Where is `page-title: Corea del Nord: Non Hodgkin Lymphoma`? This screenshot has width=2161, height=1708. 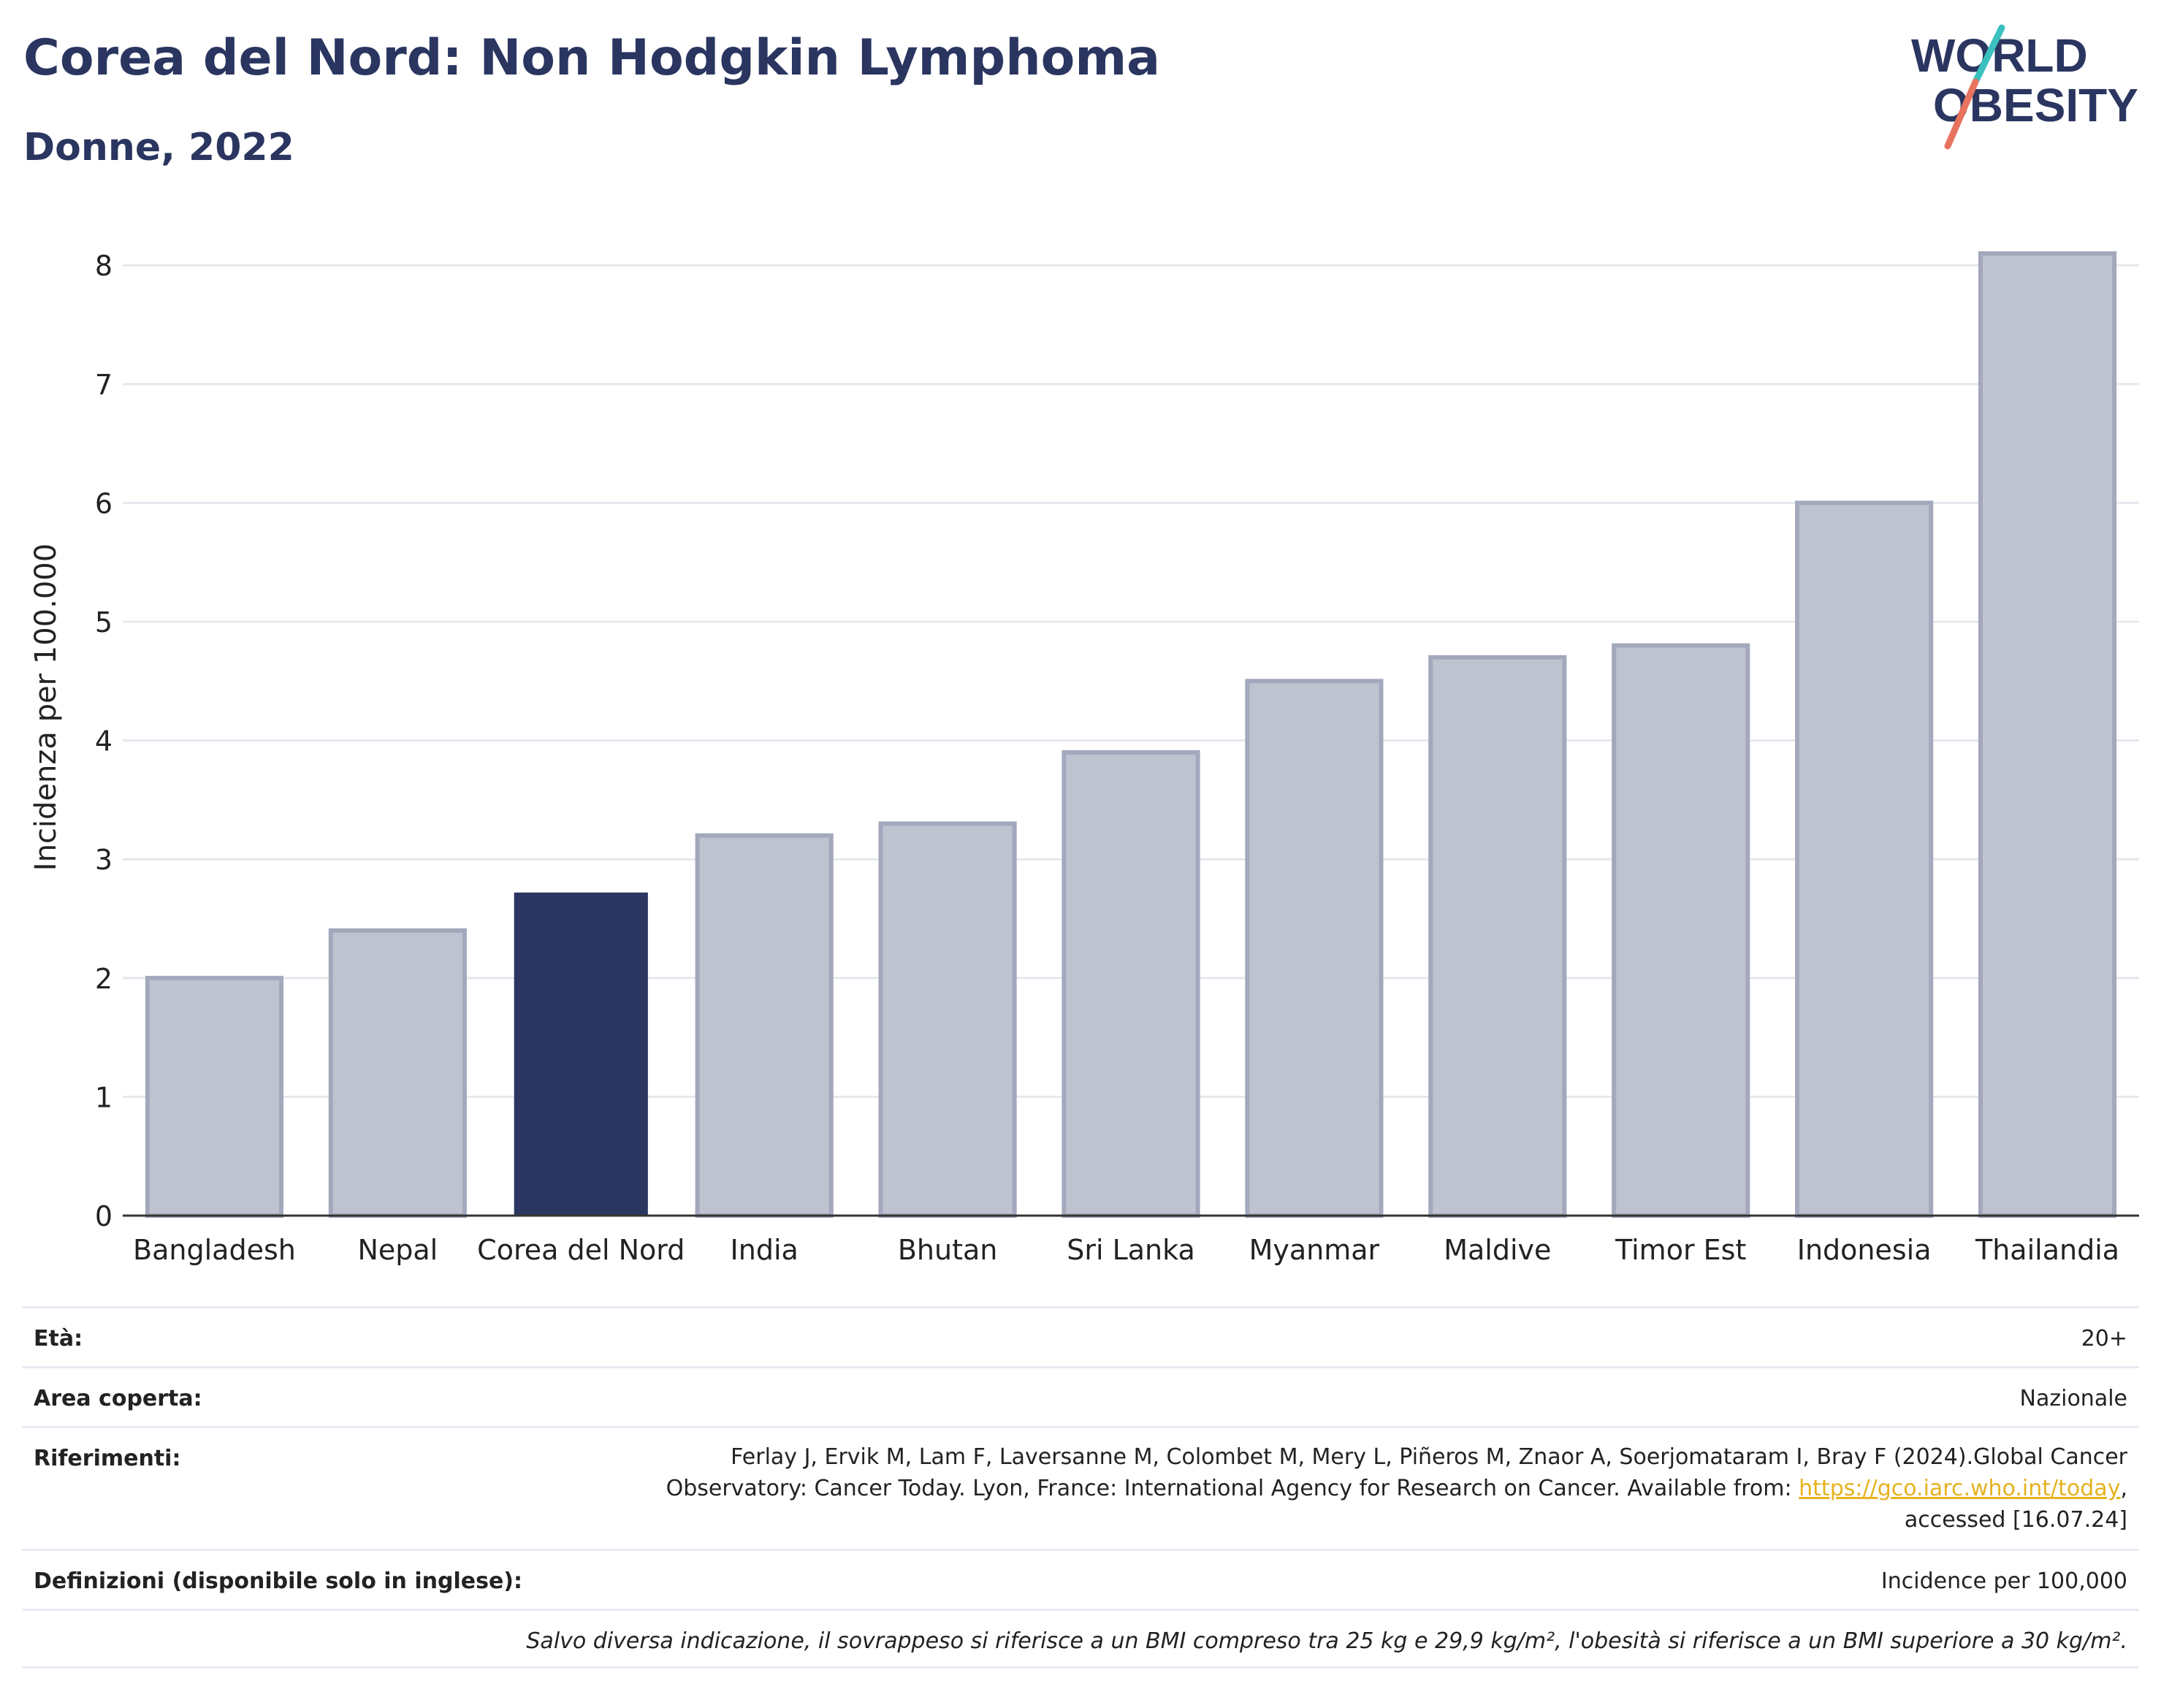 page-title: Corea del Nord: Non Hodgkin Lymphoma is located at coordinates (592, 58).